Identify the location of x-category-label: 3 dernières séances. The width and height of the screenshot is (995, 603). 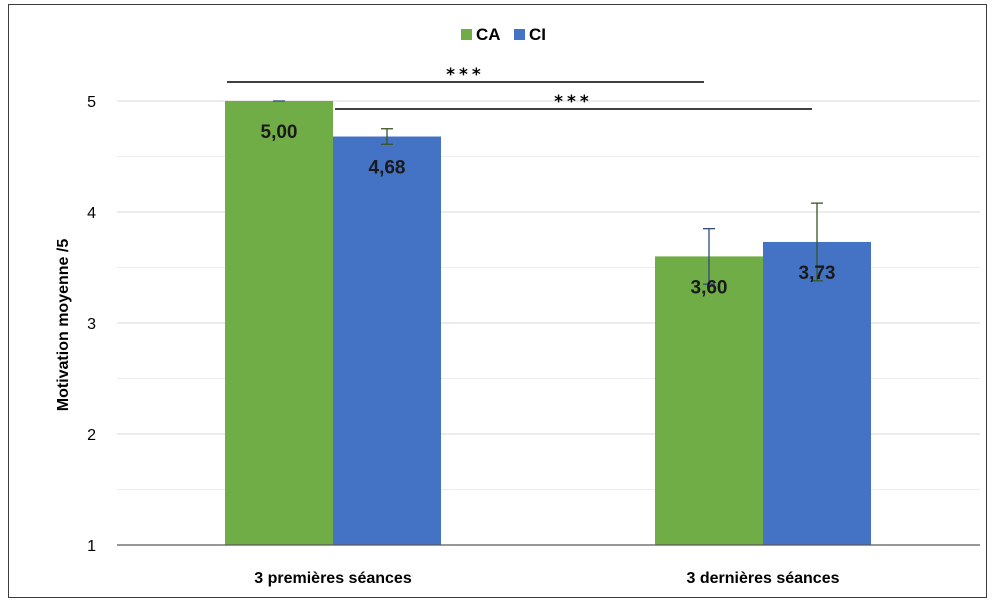
(763, 578).